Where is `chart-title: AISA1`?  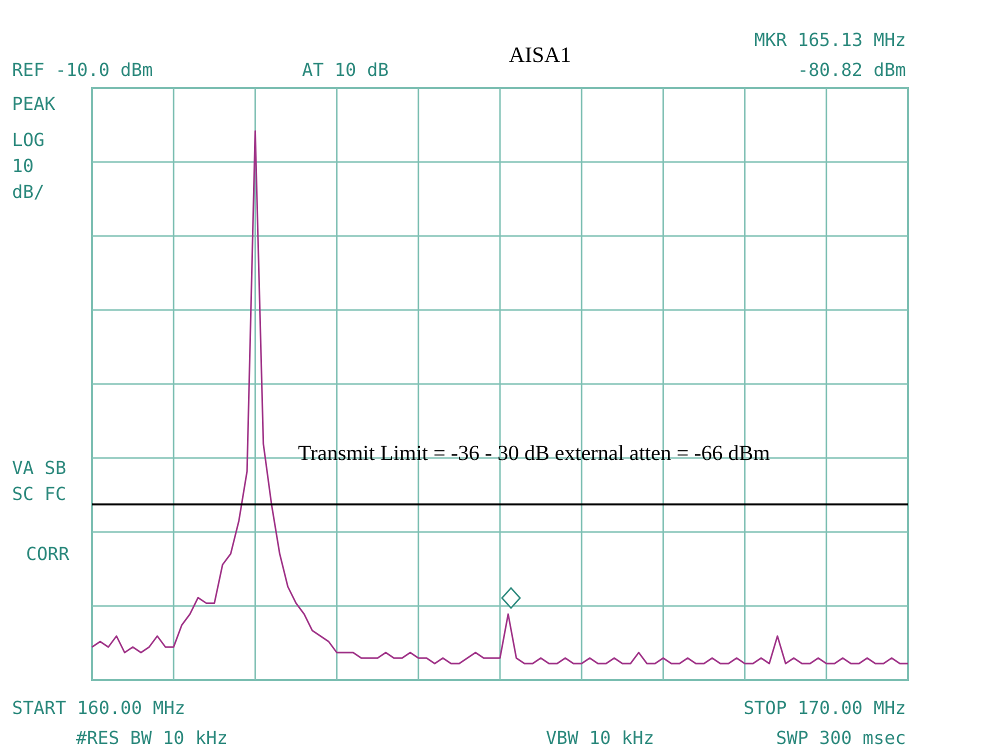 chart-title: AISA1 is located at coordinates (540, 54).